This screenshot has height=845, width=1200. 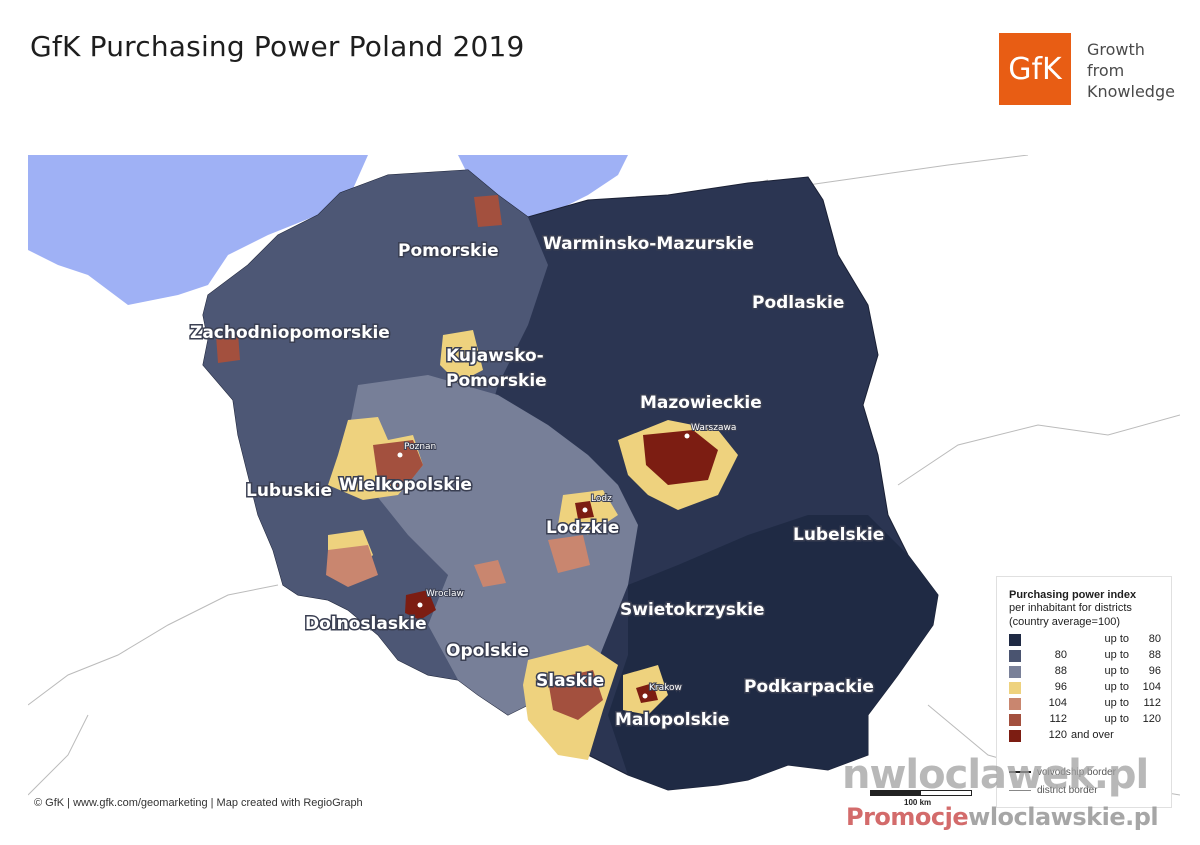 I want to click on scale-bar-label: 100 km, so click(x=918, y=802).